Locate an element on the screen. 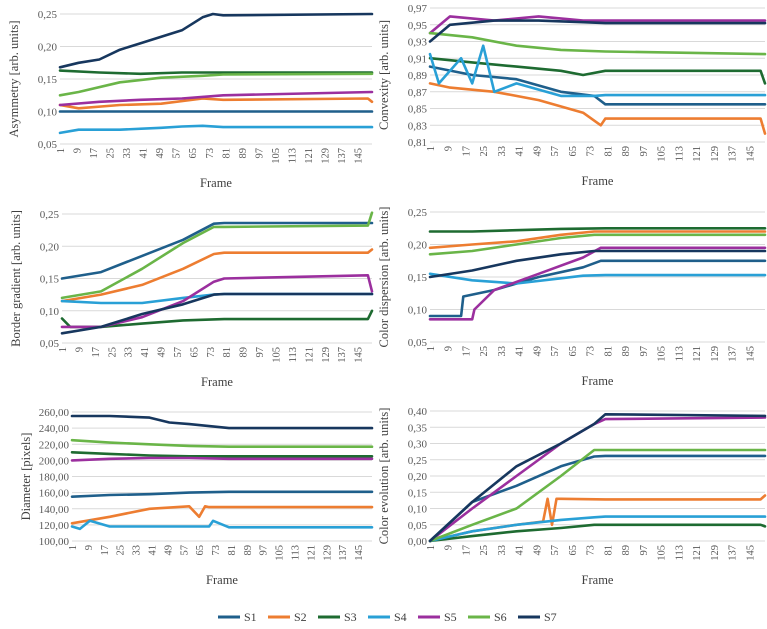 The height and width of the screenshot is (629, 767). y-tick-label: 140,00 is located at coordinates (54, 510).